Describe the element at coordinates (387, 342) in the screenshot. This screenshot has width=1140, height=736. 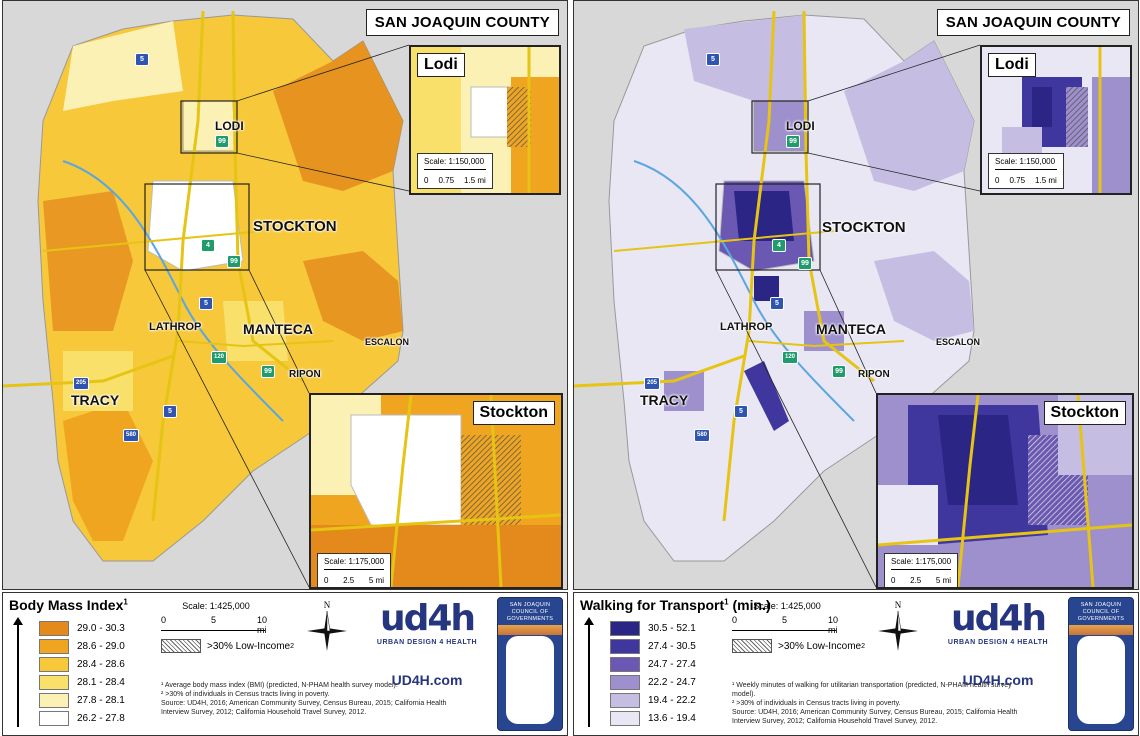
I see `city-label-escalon: ESCALON` at that location.